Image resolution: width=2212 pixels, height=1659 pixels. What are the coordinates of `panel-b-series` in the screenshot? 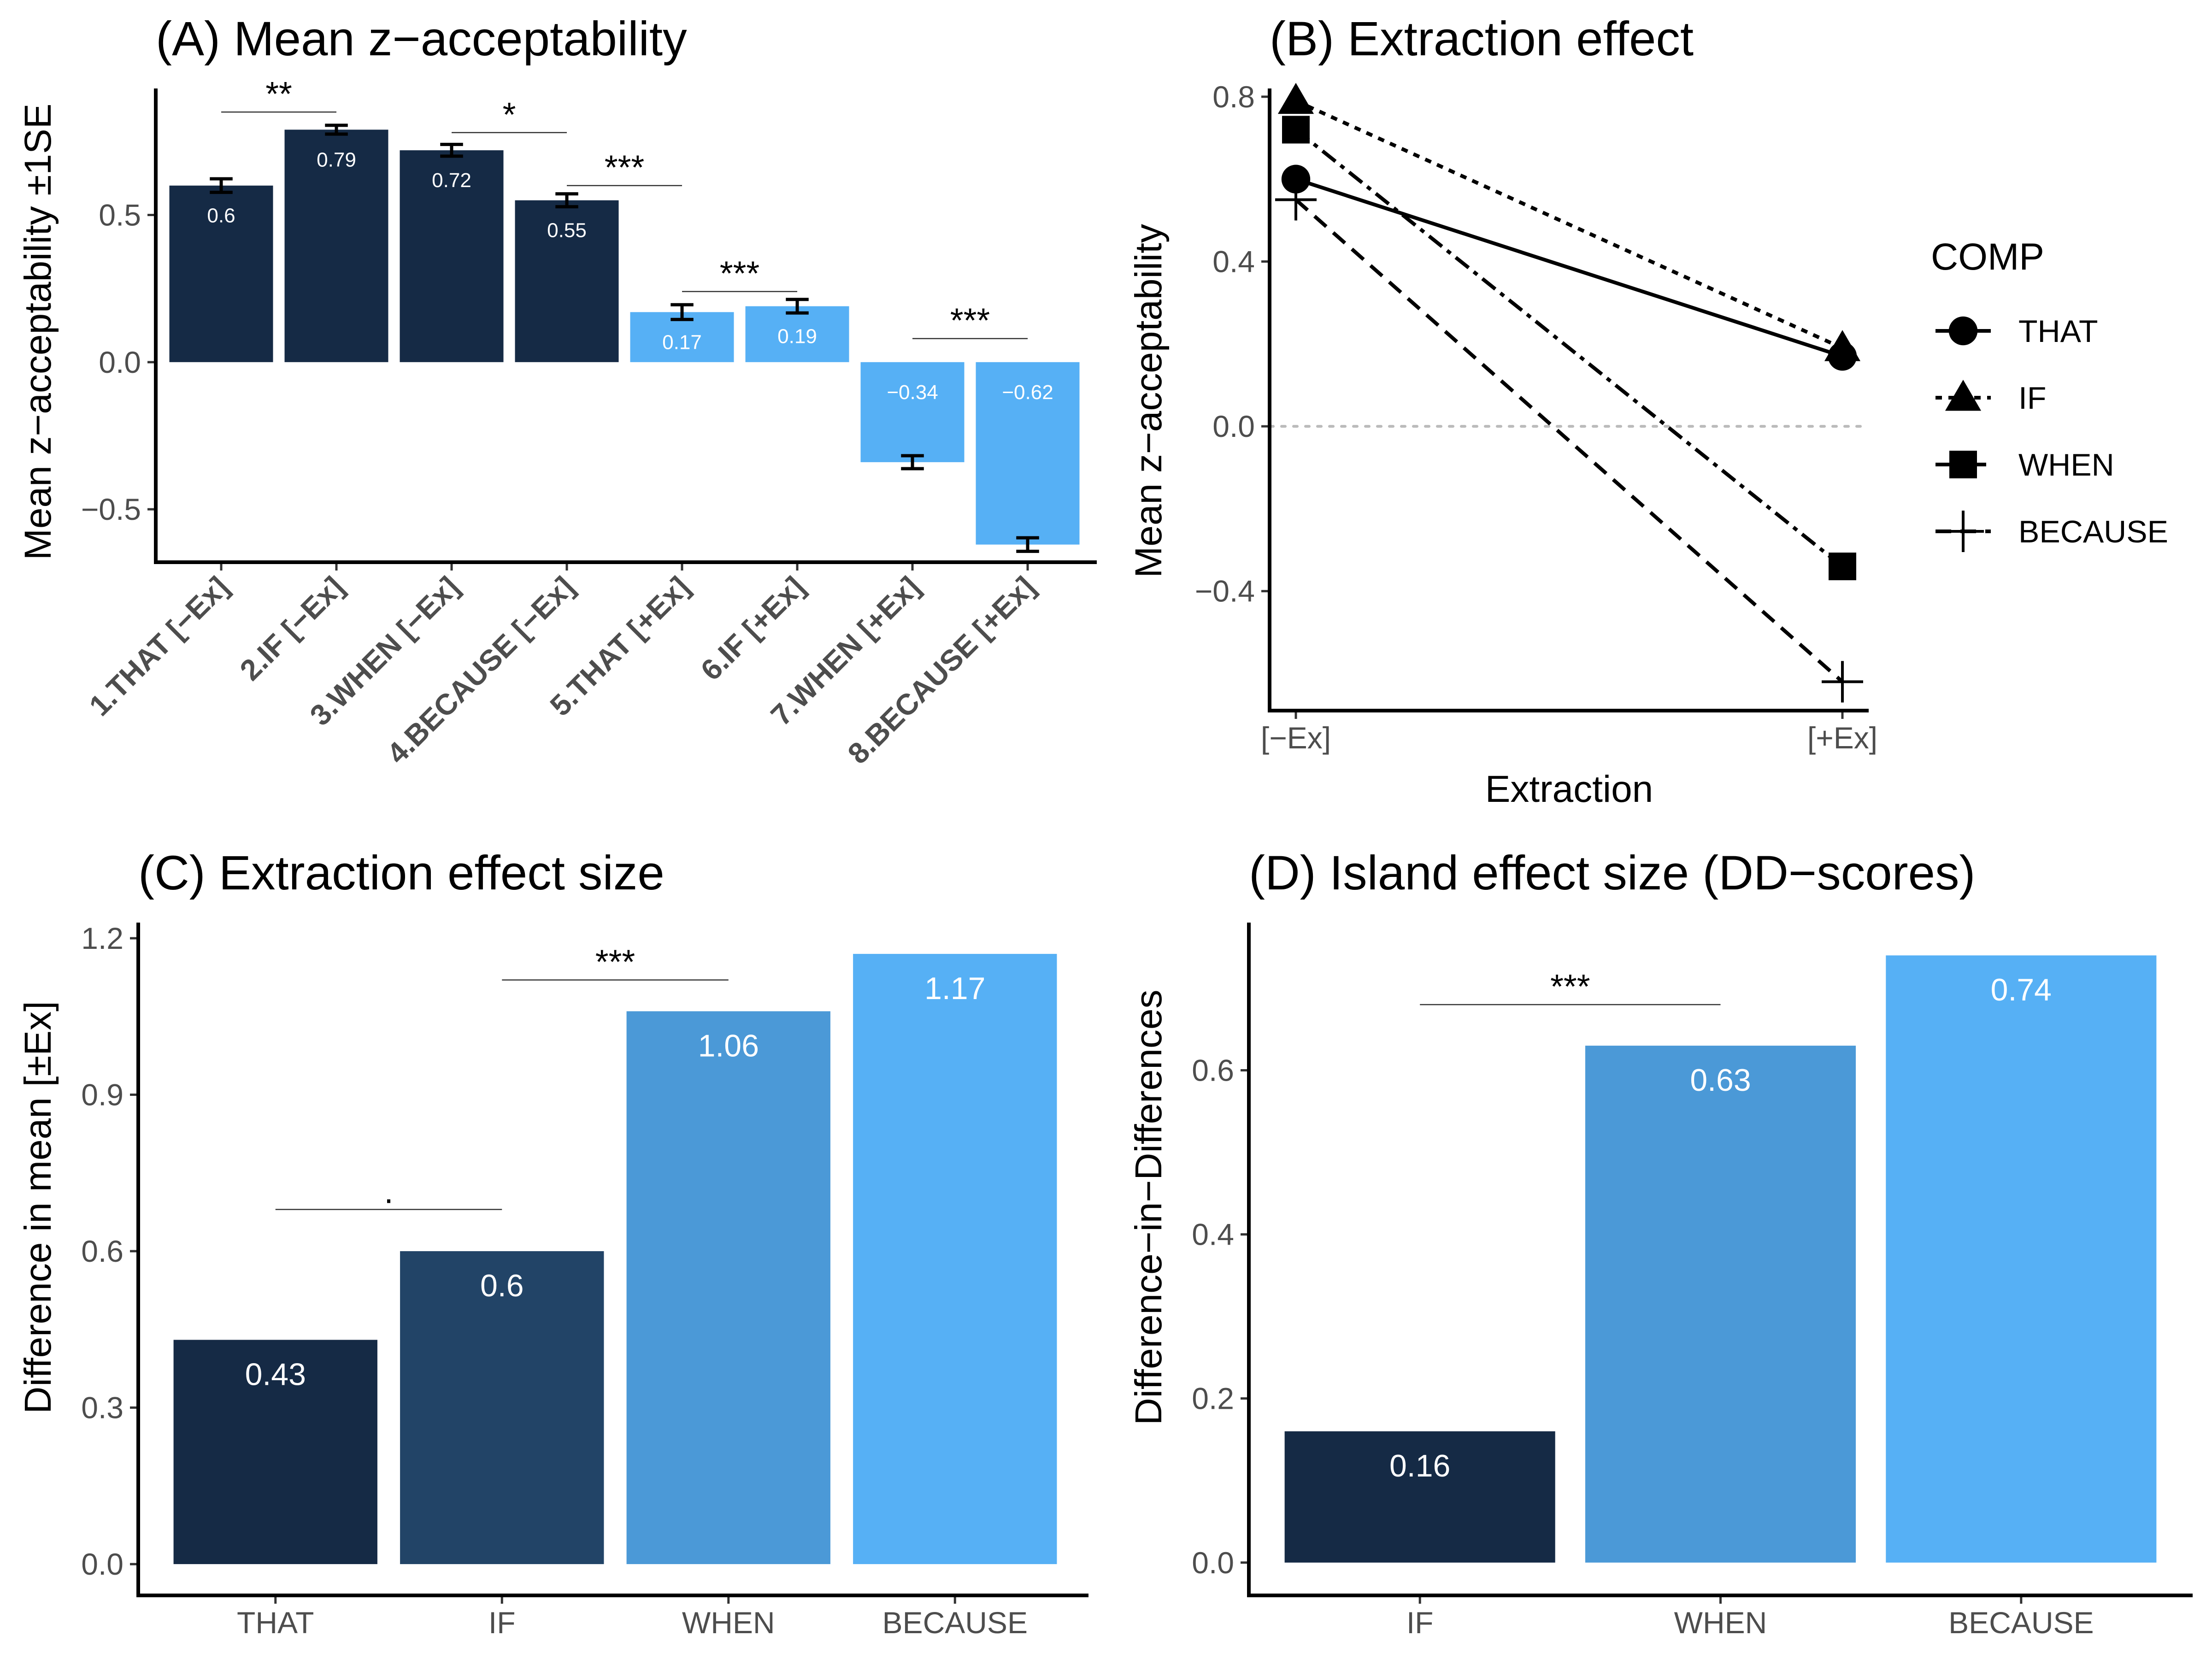 It's located at (1569, 392).